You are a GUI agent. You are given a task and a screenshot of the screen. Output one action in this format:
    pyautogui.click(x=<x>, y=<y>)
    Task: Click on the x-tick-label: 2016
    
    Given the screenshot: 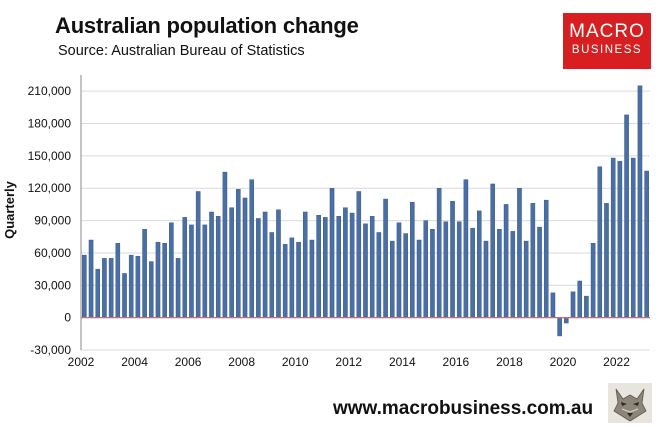 What is the action you would take?
    pyautogui.click(x=456, y=362)
    